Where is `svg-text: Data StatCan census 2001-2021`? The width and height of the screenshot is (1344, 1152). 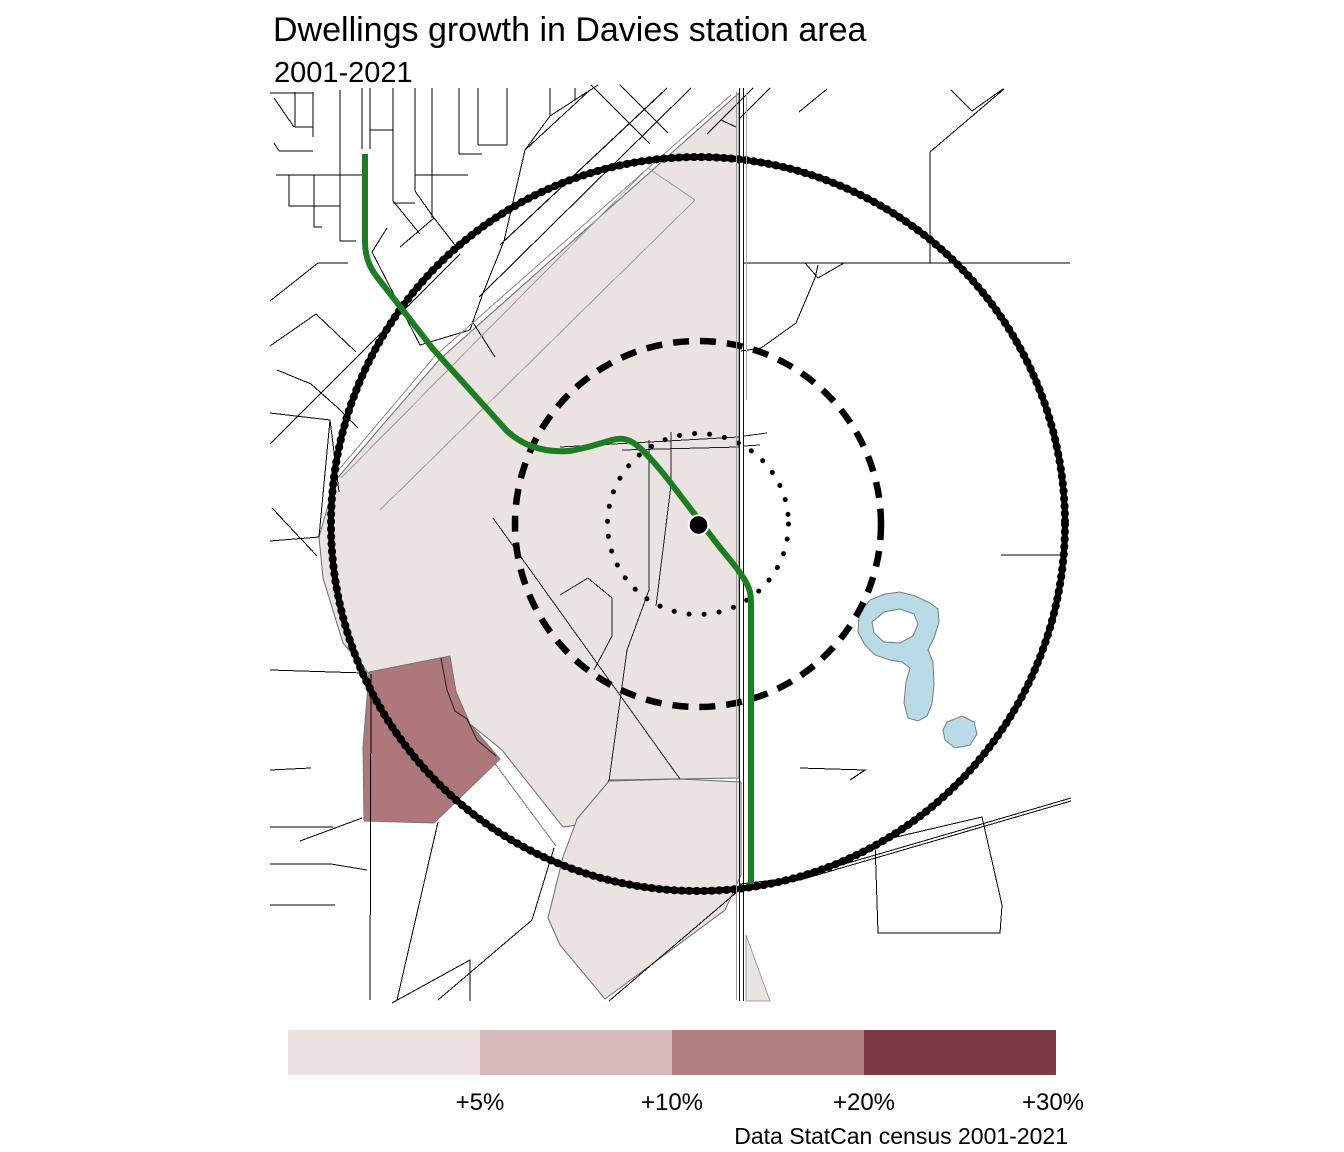 svg-text: Data StatCan census 2001-2021 is located at coordinates (901, 1136).